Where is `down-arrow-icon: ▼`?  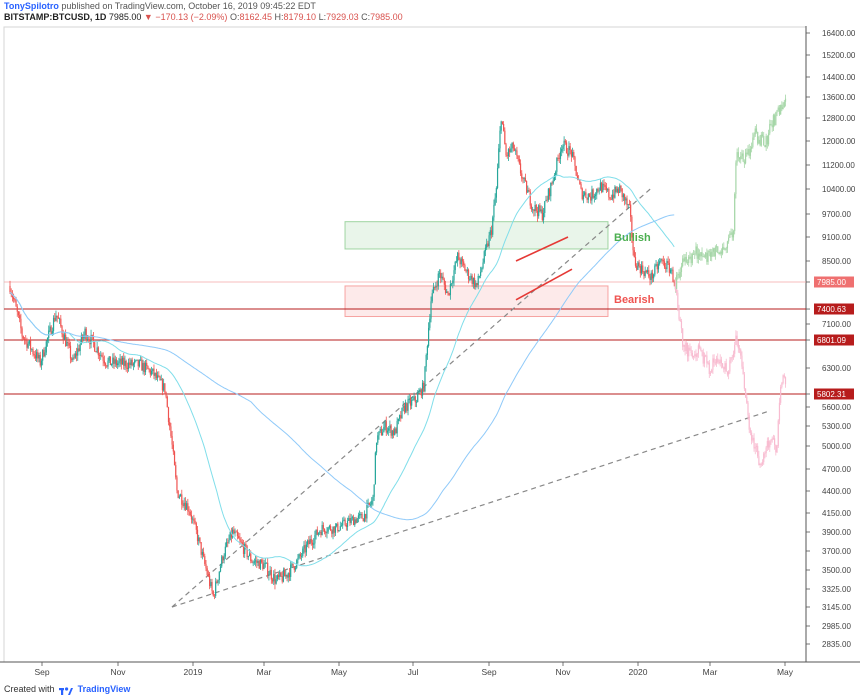
down-arrow-icon: ▼ is located at coordinates (148, 17).